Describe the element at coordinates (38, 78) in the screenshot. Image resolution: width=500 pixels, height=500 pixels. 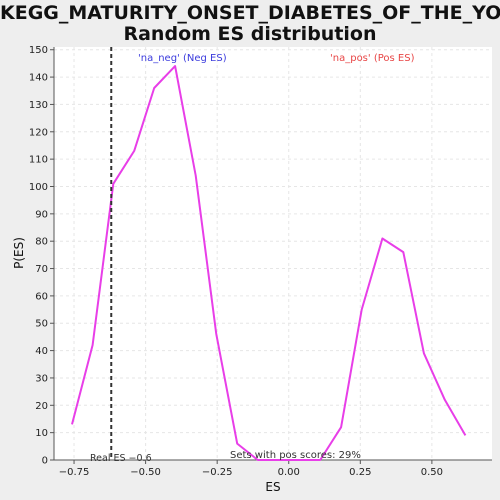
I see `y-tick-label: 140` at that location.